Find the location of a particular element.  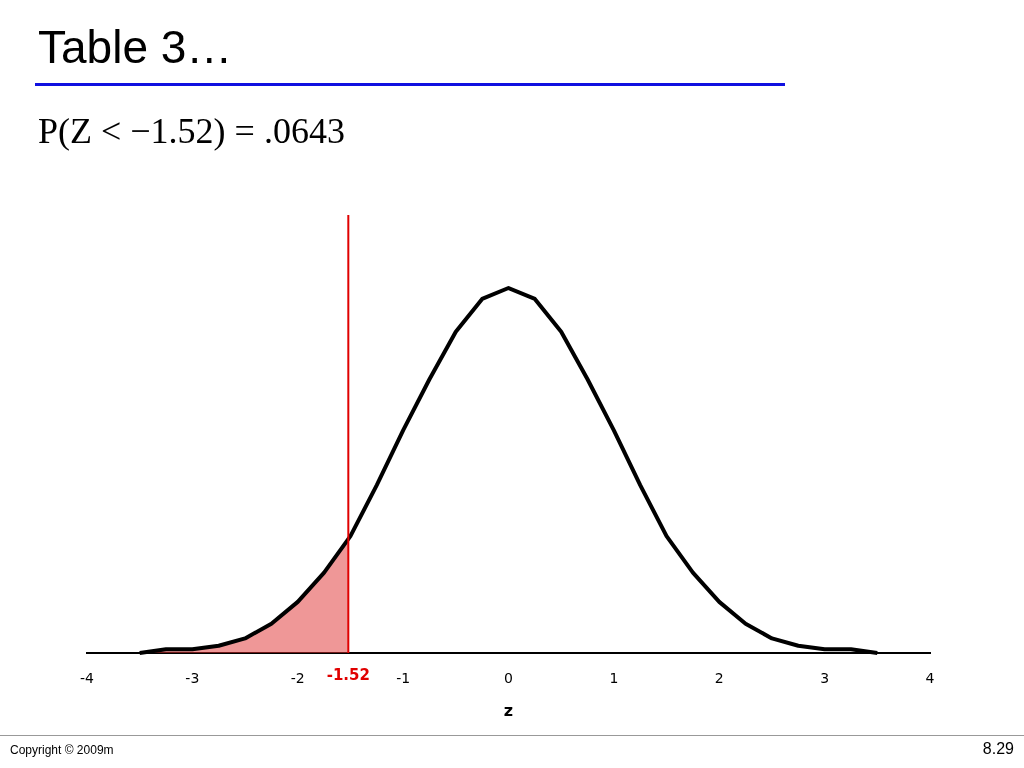

x-tick-label: 1 is located at coordinates (614, 678).